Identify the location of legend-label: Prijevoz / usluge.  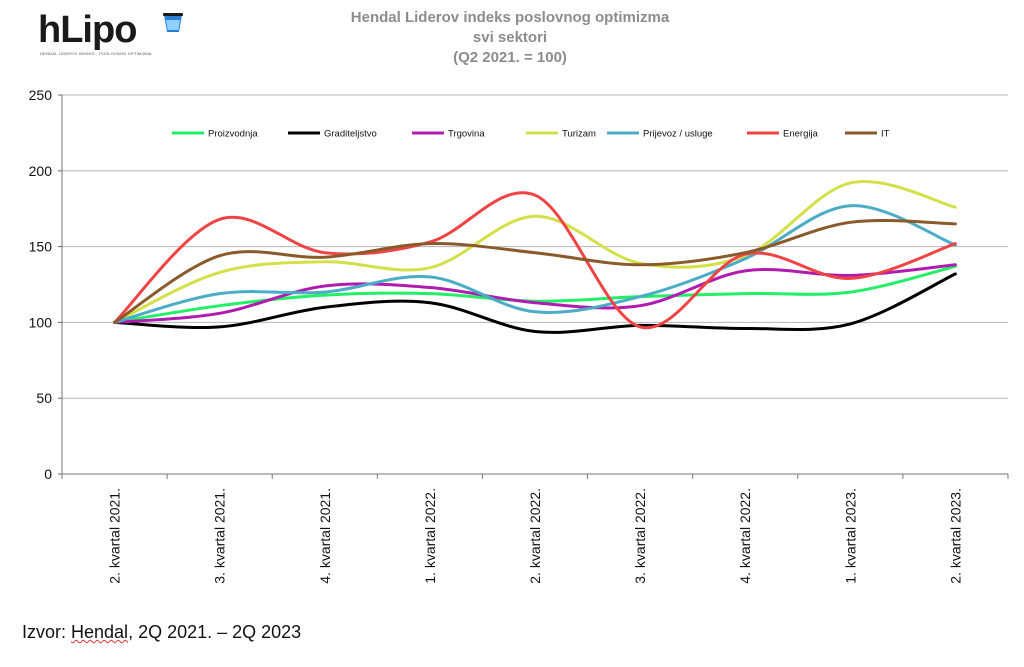
(678, 134).